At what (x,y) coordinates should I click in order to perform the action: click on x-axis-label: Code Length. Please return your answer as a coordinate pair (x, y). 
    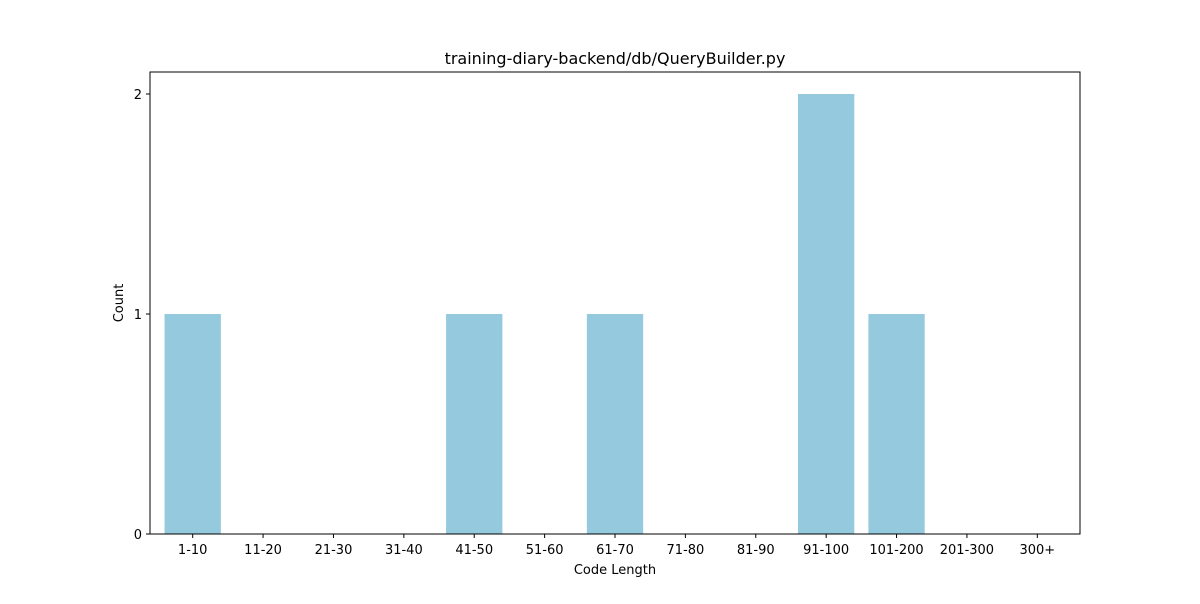
    Looking at the image, I should click on (615, 570).